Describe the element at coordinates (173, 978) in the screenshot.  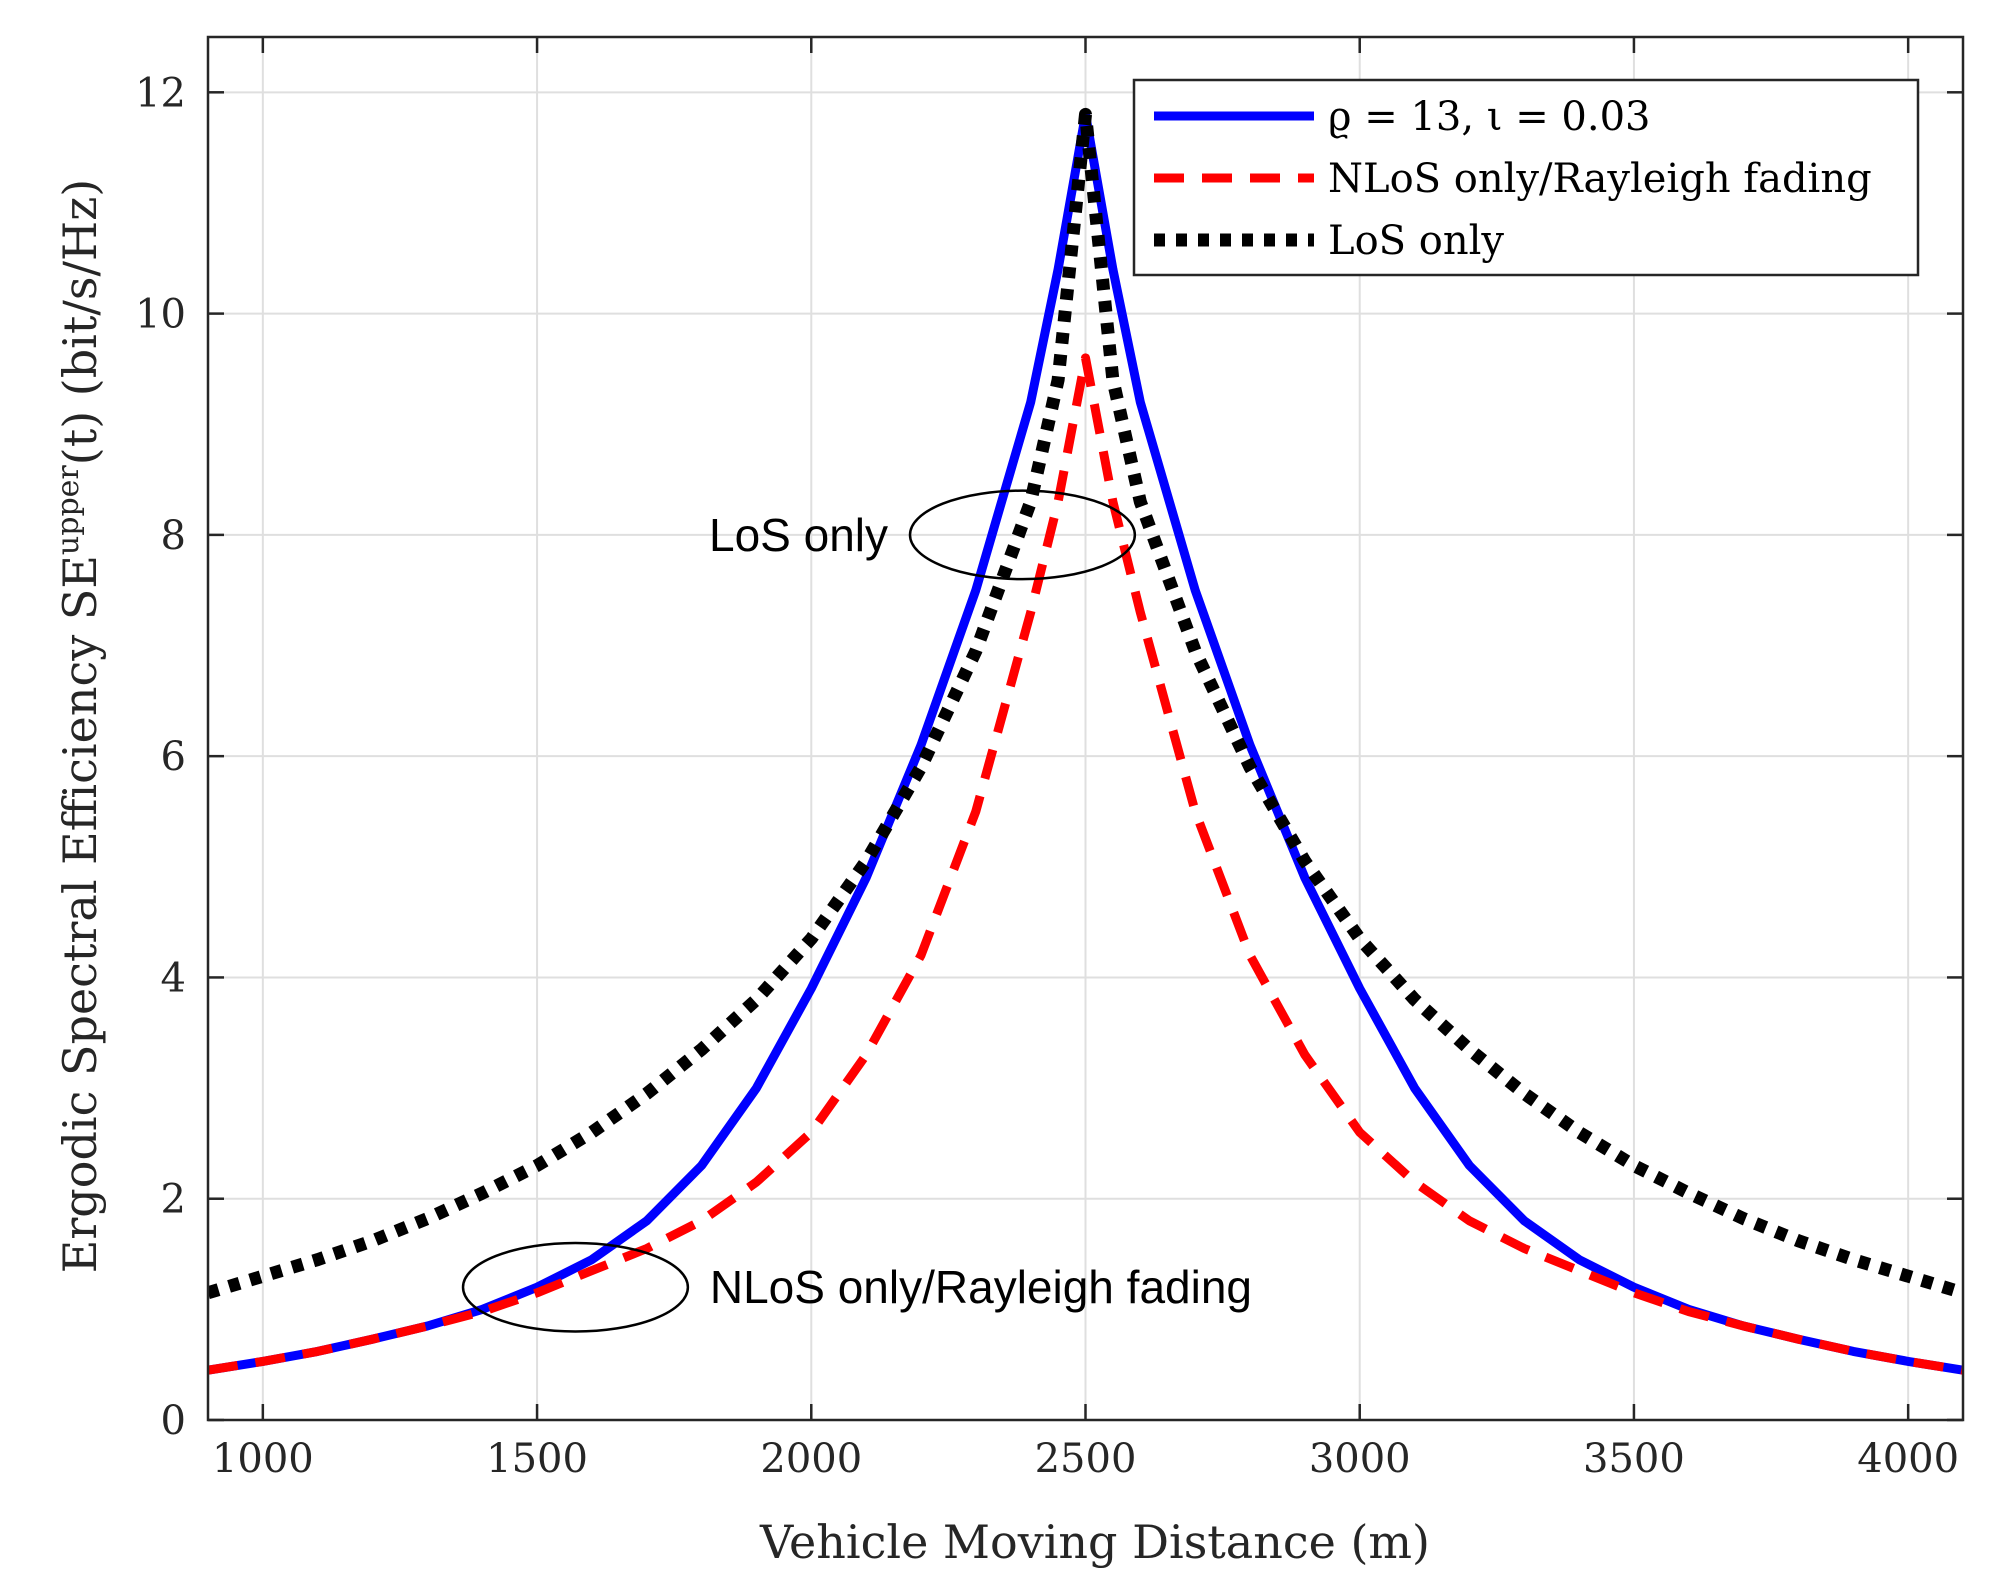
I see `y-tick-label: 4` at that location.